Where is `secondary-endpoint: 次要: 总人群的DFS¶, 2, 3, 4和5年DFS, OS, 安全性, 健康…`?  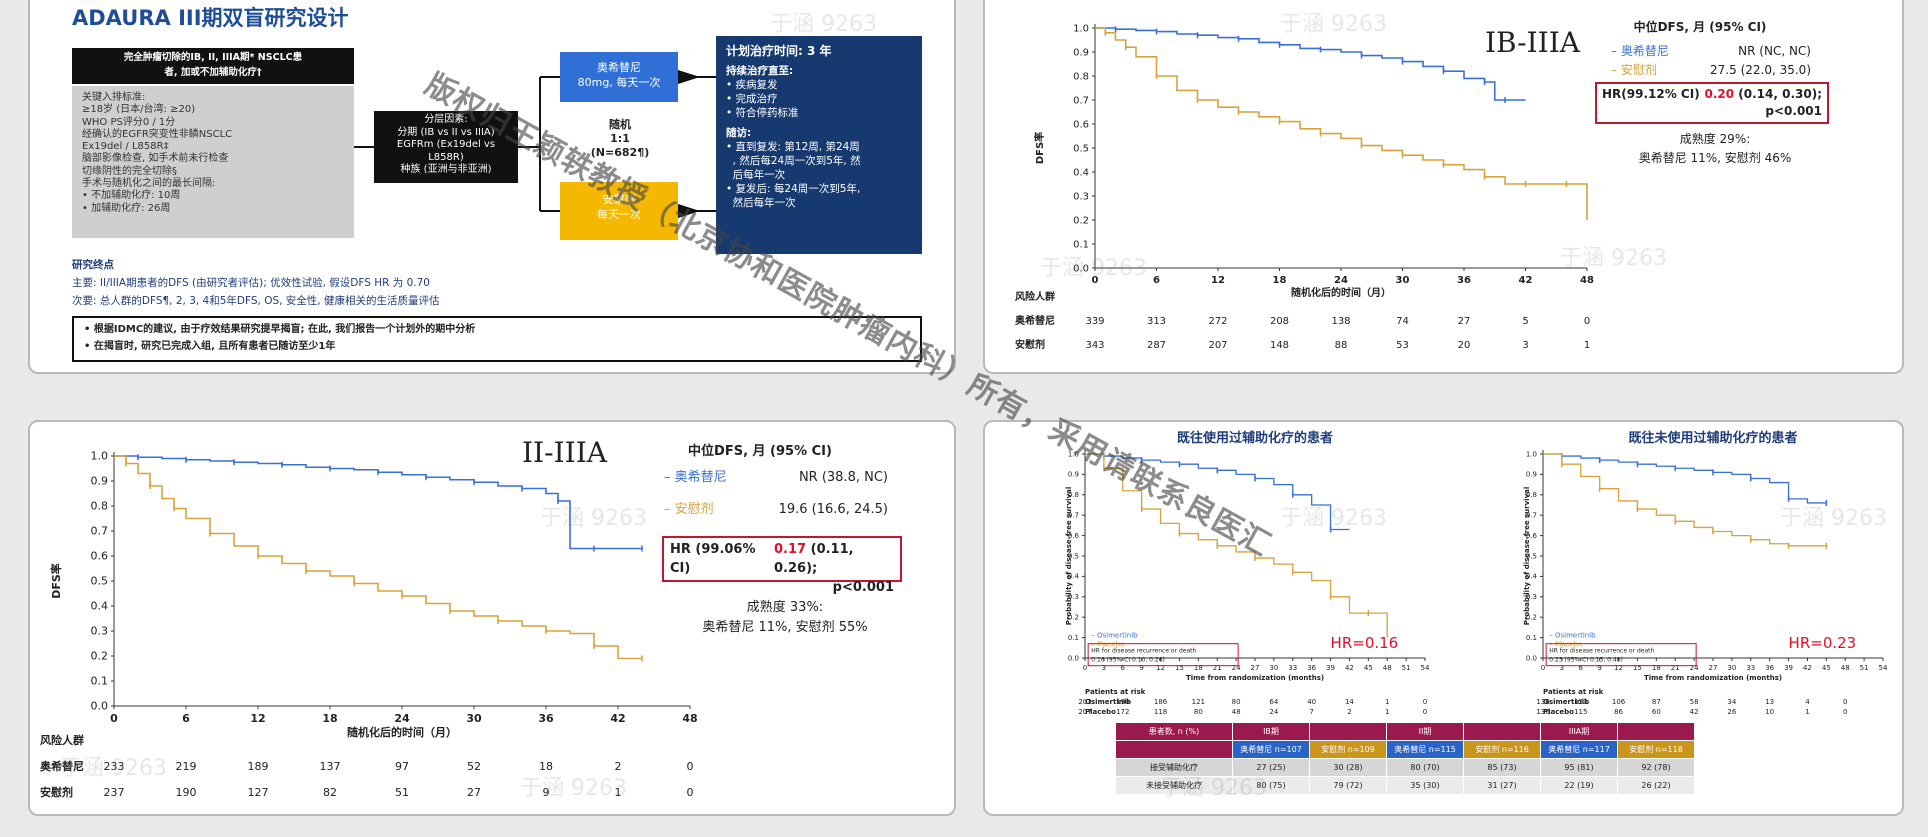
secondary-endpoint: 次要: 总人群的DFS¶, 2, 3, 4和5年DFS, OS, 安全性, 健康… is located at coordinates (256, 301).